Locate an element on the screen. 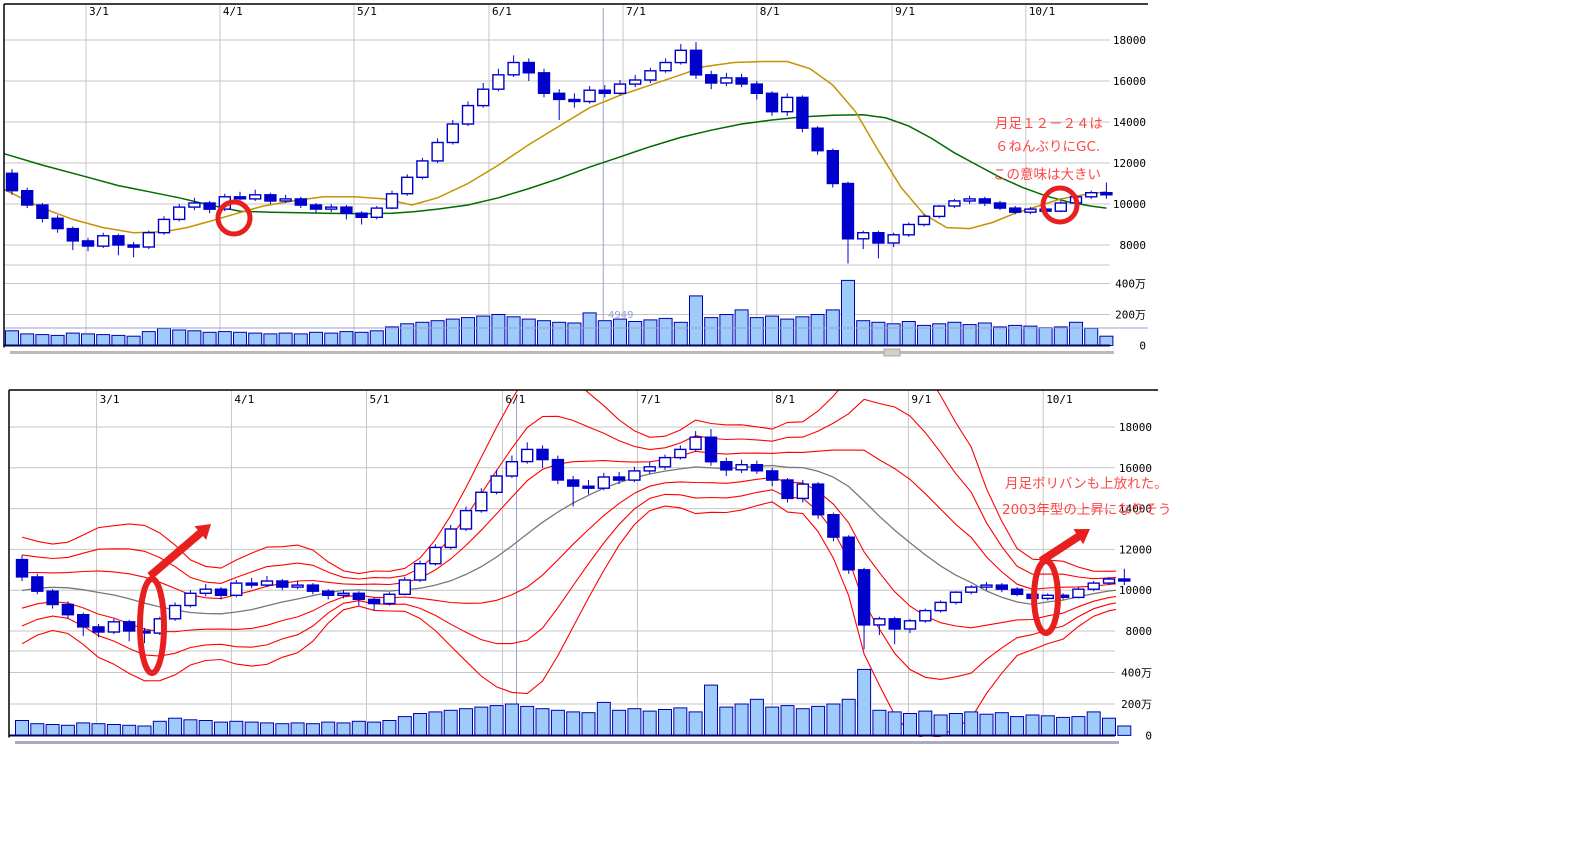  month-tick-label: 4/1 is located at coordinates (233, 11).